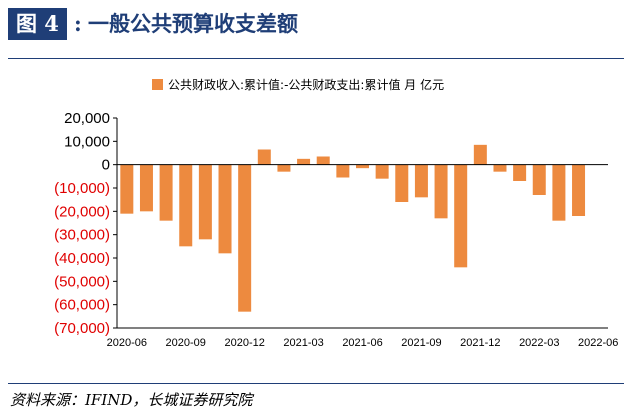 Image resolution: width=640 pixels, height=416 pixels. I want to click on figure-colon: :, so click(78, 23).